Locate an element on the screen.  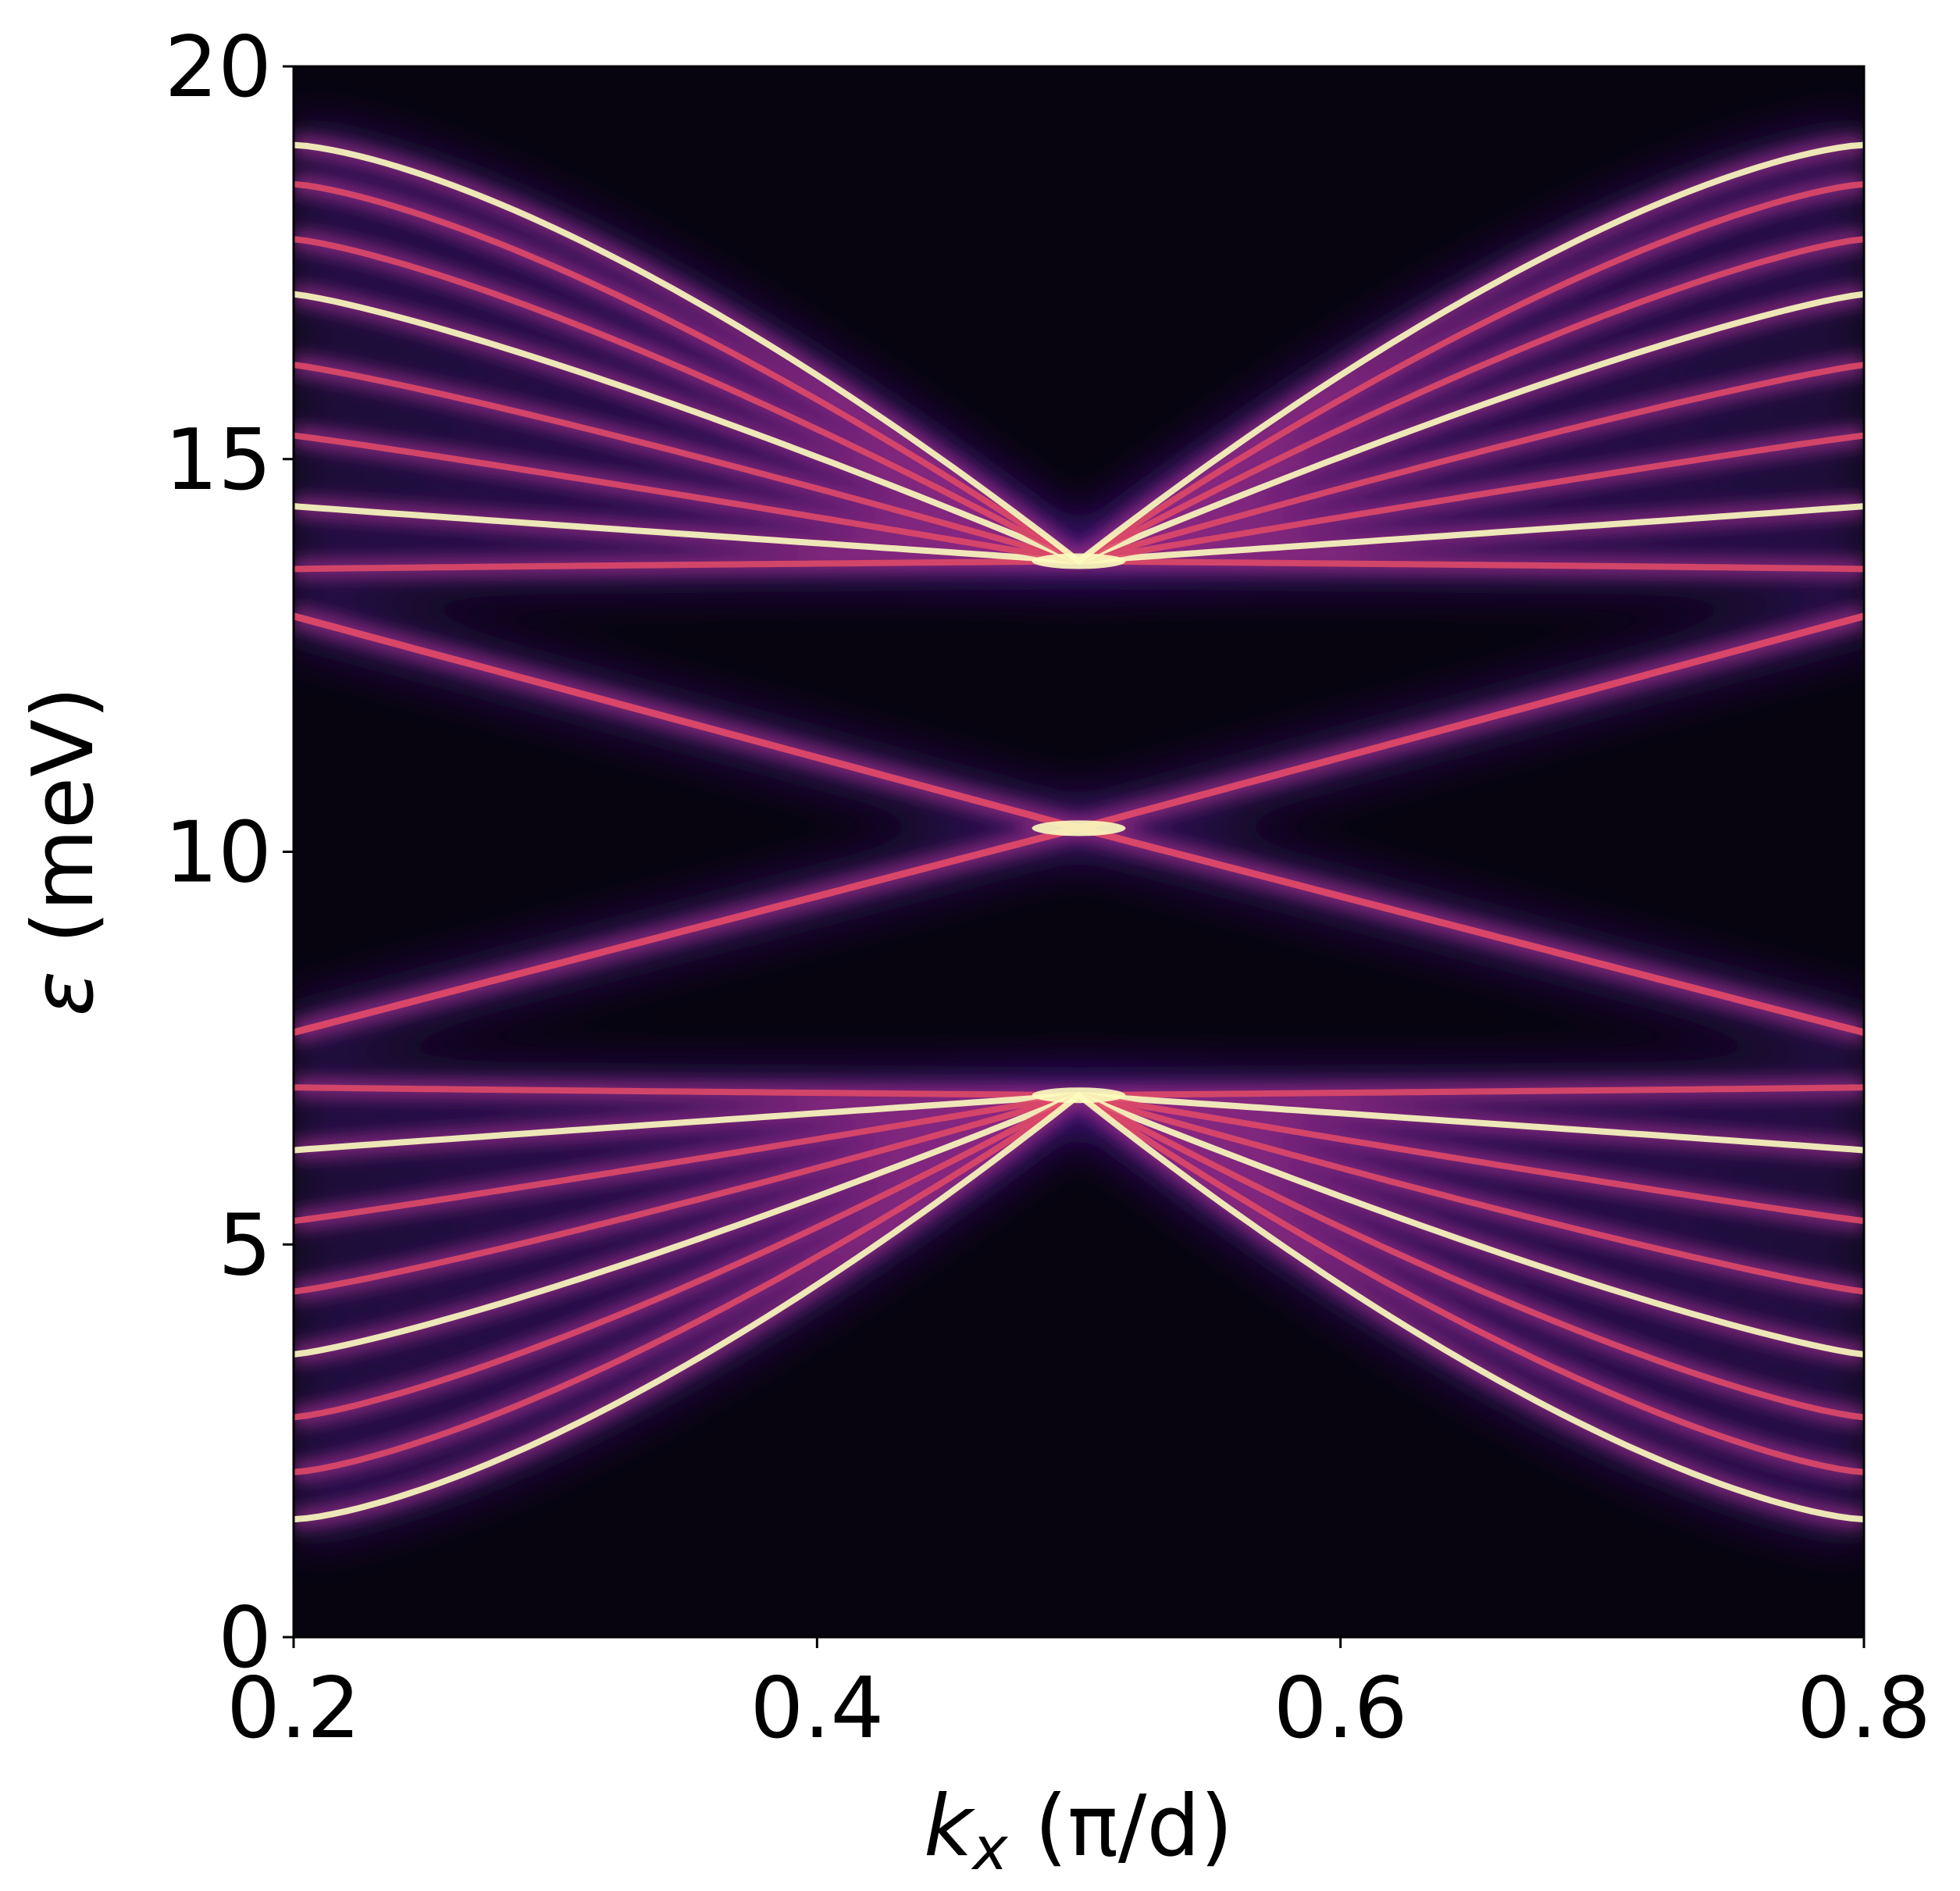
x-tick-label: 0.8 is located at coordinates (1864, 1708).